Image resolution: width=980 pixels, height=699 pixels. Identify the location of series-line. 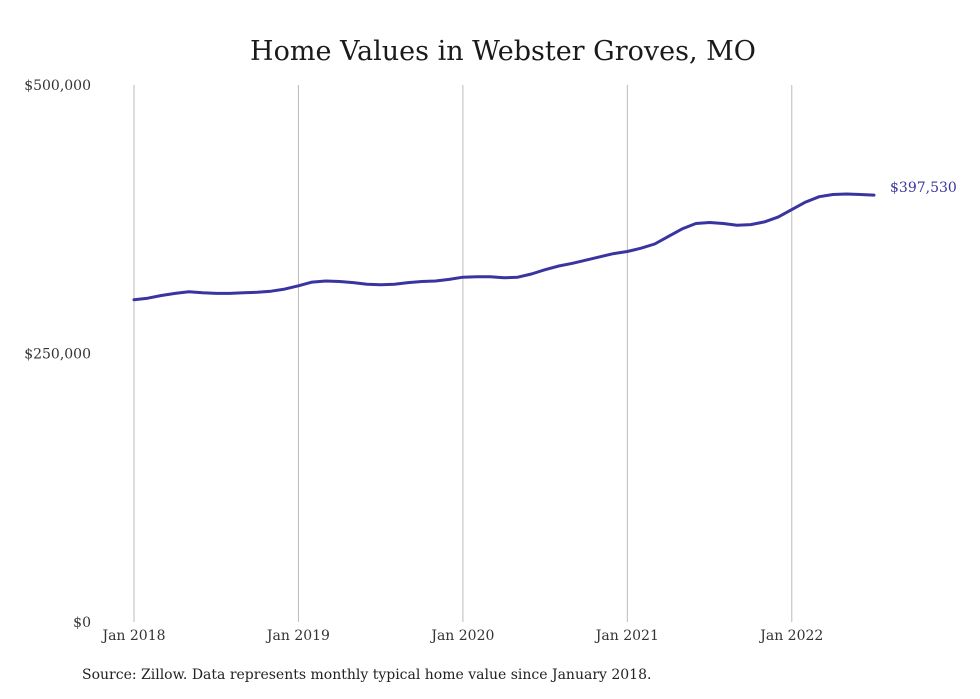
(504, 247).